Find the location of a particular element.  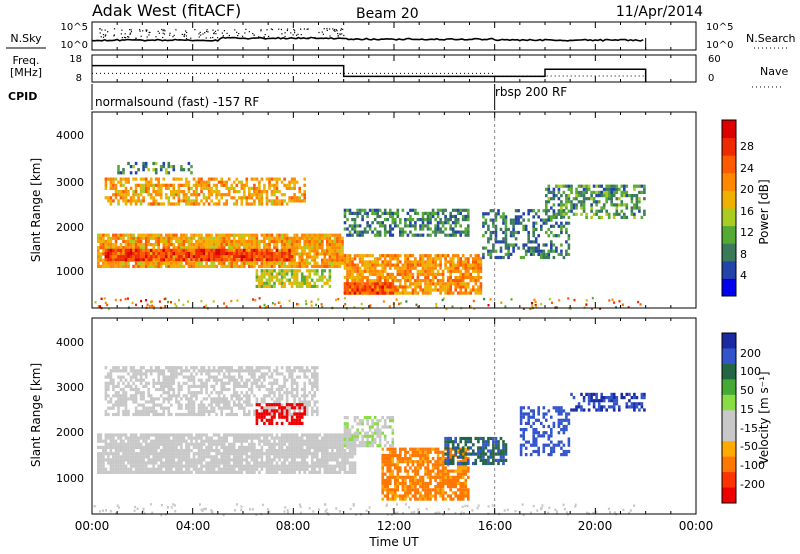

date-title: 11/Apr/2014 is located at coordinates (659, 12).